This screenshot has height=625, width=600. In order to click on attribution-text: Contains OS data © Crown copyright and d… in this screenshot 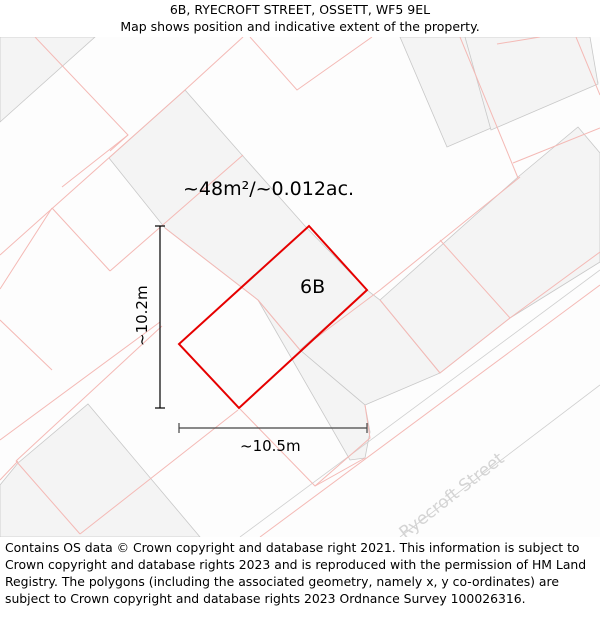, I will do `click(296, 573)`.